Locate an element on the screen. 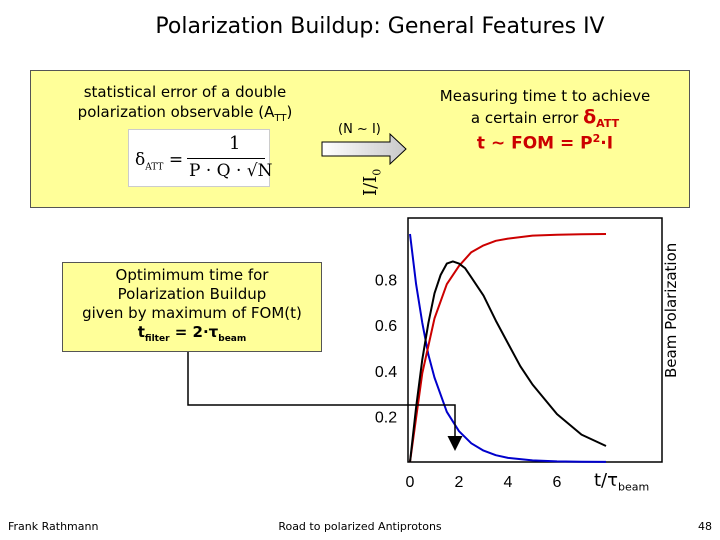 The width and height of the screenshot is (720, 540). formula-delta-sub: ATT is located at coordinates (154, 167).